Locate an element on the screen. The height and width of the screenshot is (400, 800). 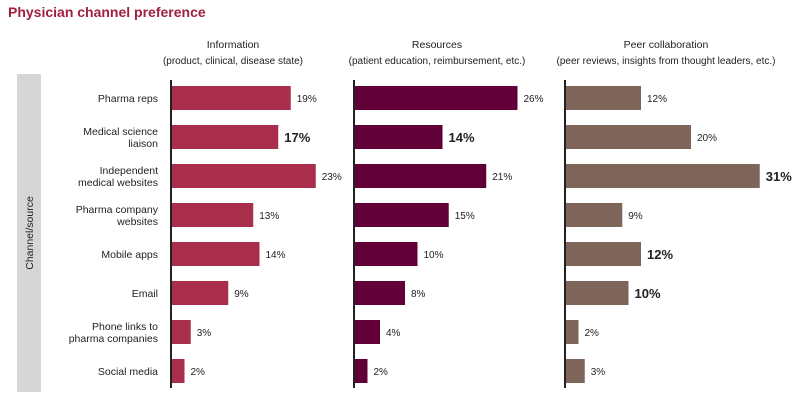
category-label: Mobile apps is located at coordinates (129, 255).